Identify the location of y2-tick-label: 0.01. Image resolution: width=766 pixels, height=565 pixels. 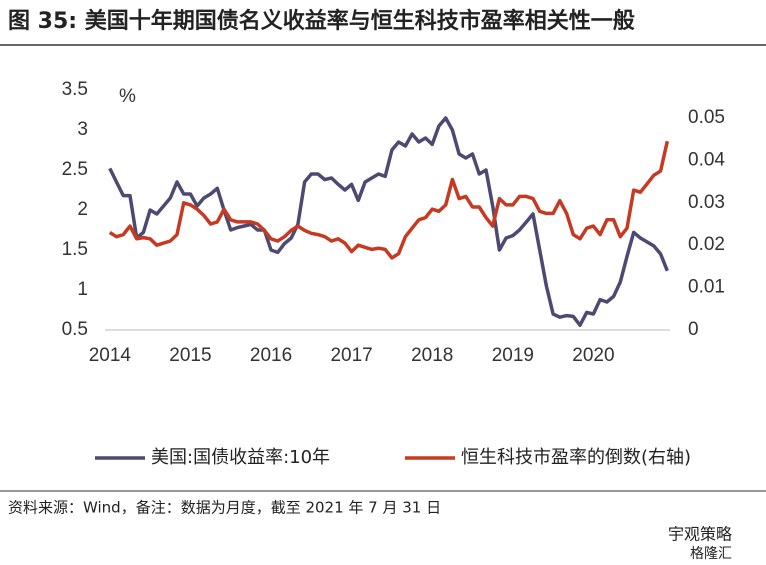
(706, 287).